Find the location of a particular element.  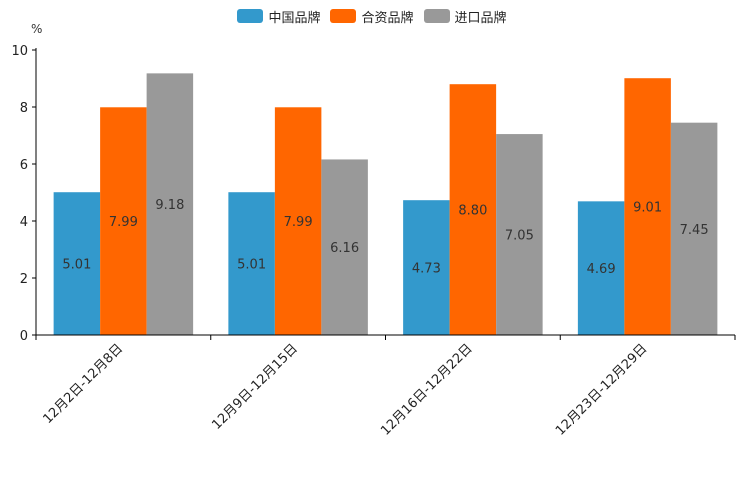

y-axis-unit-label: % is located at coordinates (36, 29).